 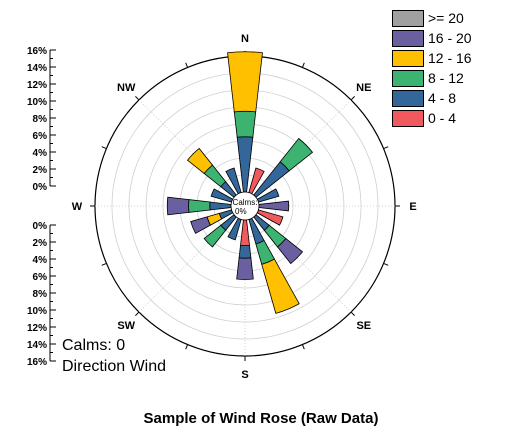 I want to click on compass-label: E, so click(x=412, y=207).